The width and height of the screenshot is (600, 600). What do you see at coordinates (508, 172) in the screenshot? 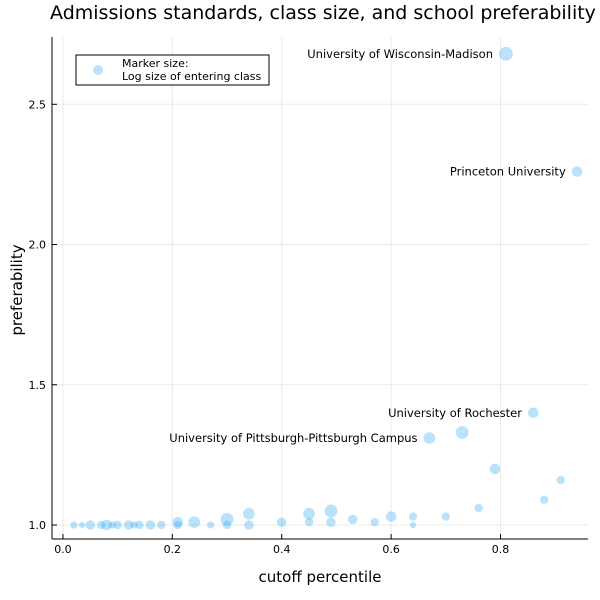
I see `point-label: Princeton University` at bounding box center [508, 172].